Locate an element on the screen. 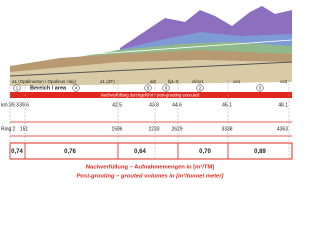 The image size is (320, 240). unit-label: ox1 is located at coordinates (237, 81).